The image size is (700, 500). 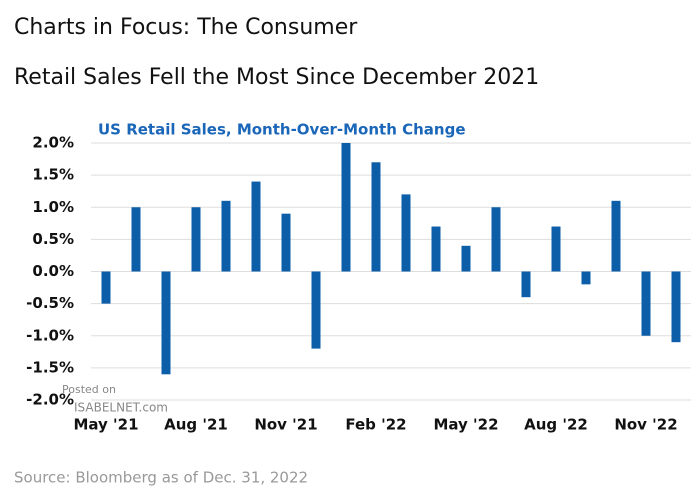 I want to click on y-tick-label: 0.5%, so click(x=53, y=239).